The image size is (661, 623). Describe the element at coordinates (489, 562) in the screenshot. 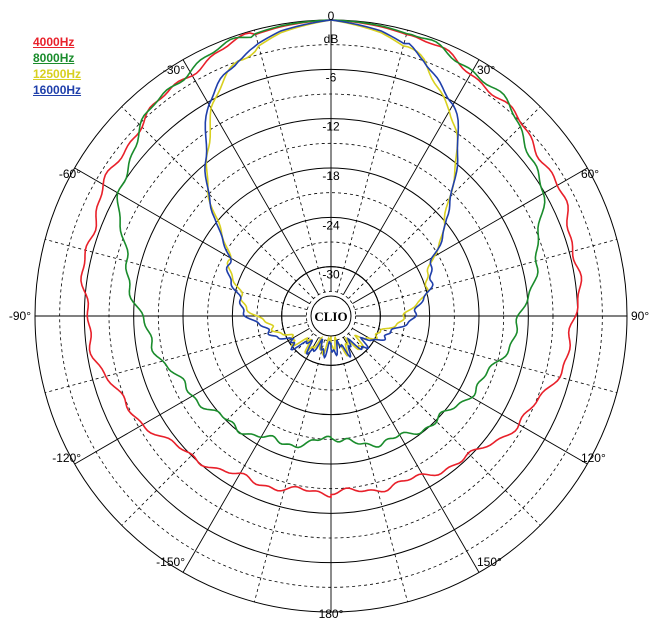

I see `angle-label: 150°` at that location.